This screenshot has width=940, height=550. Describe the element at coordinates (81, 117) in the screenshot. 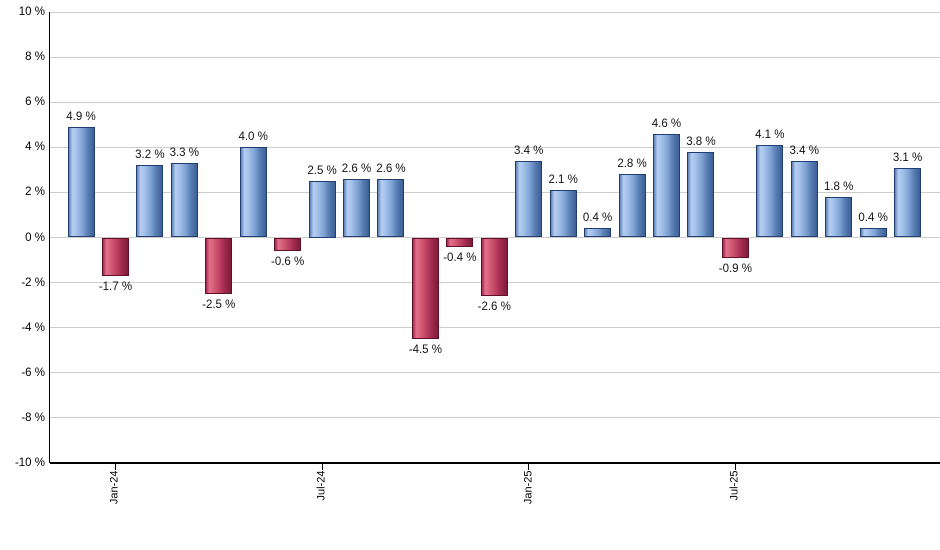

I see `bar-value-label: 4.9 %` at that location.